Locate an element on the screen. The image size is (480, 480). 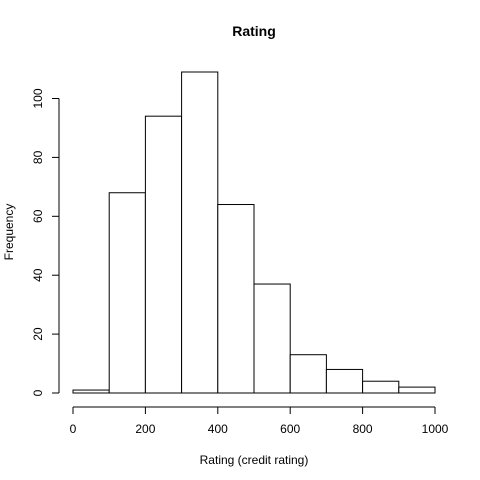
y-tick-label: 40 is located at coordinates (38, 275).